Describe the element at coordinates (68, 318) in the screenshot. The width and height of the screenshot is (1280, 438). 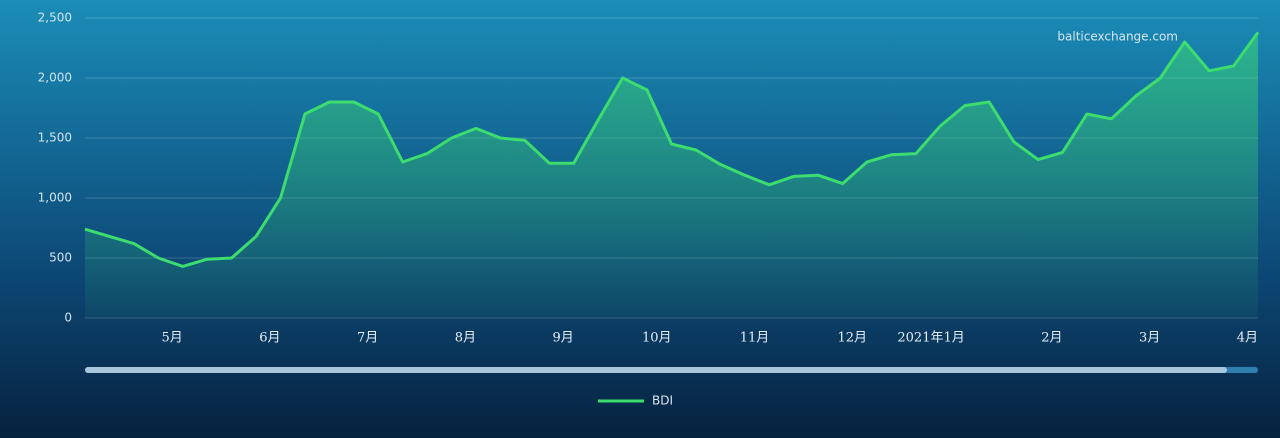
I see `y-tick-label: 0` at that location.